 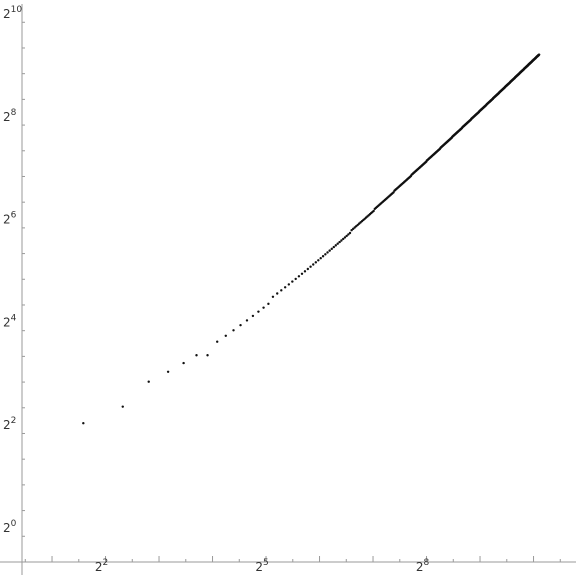 What do you see at coordinates (9, 424) in the screenshot?
I see `y-tick-label: 22` at bounding box center [9, 424].